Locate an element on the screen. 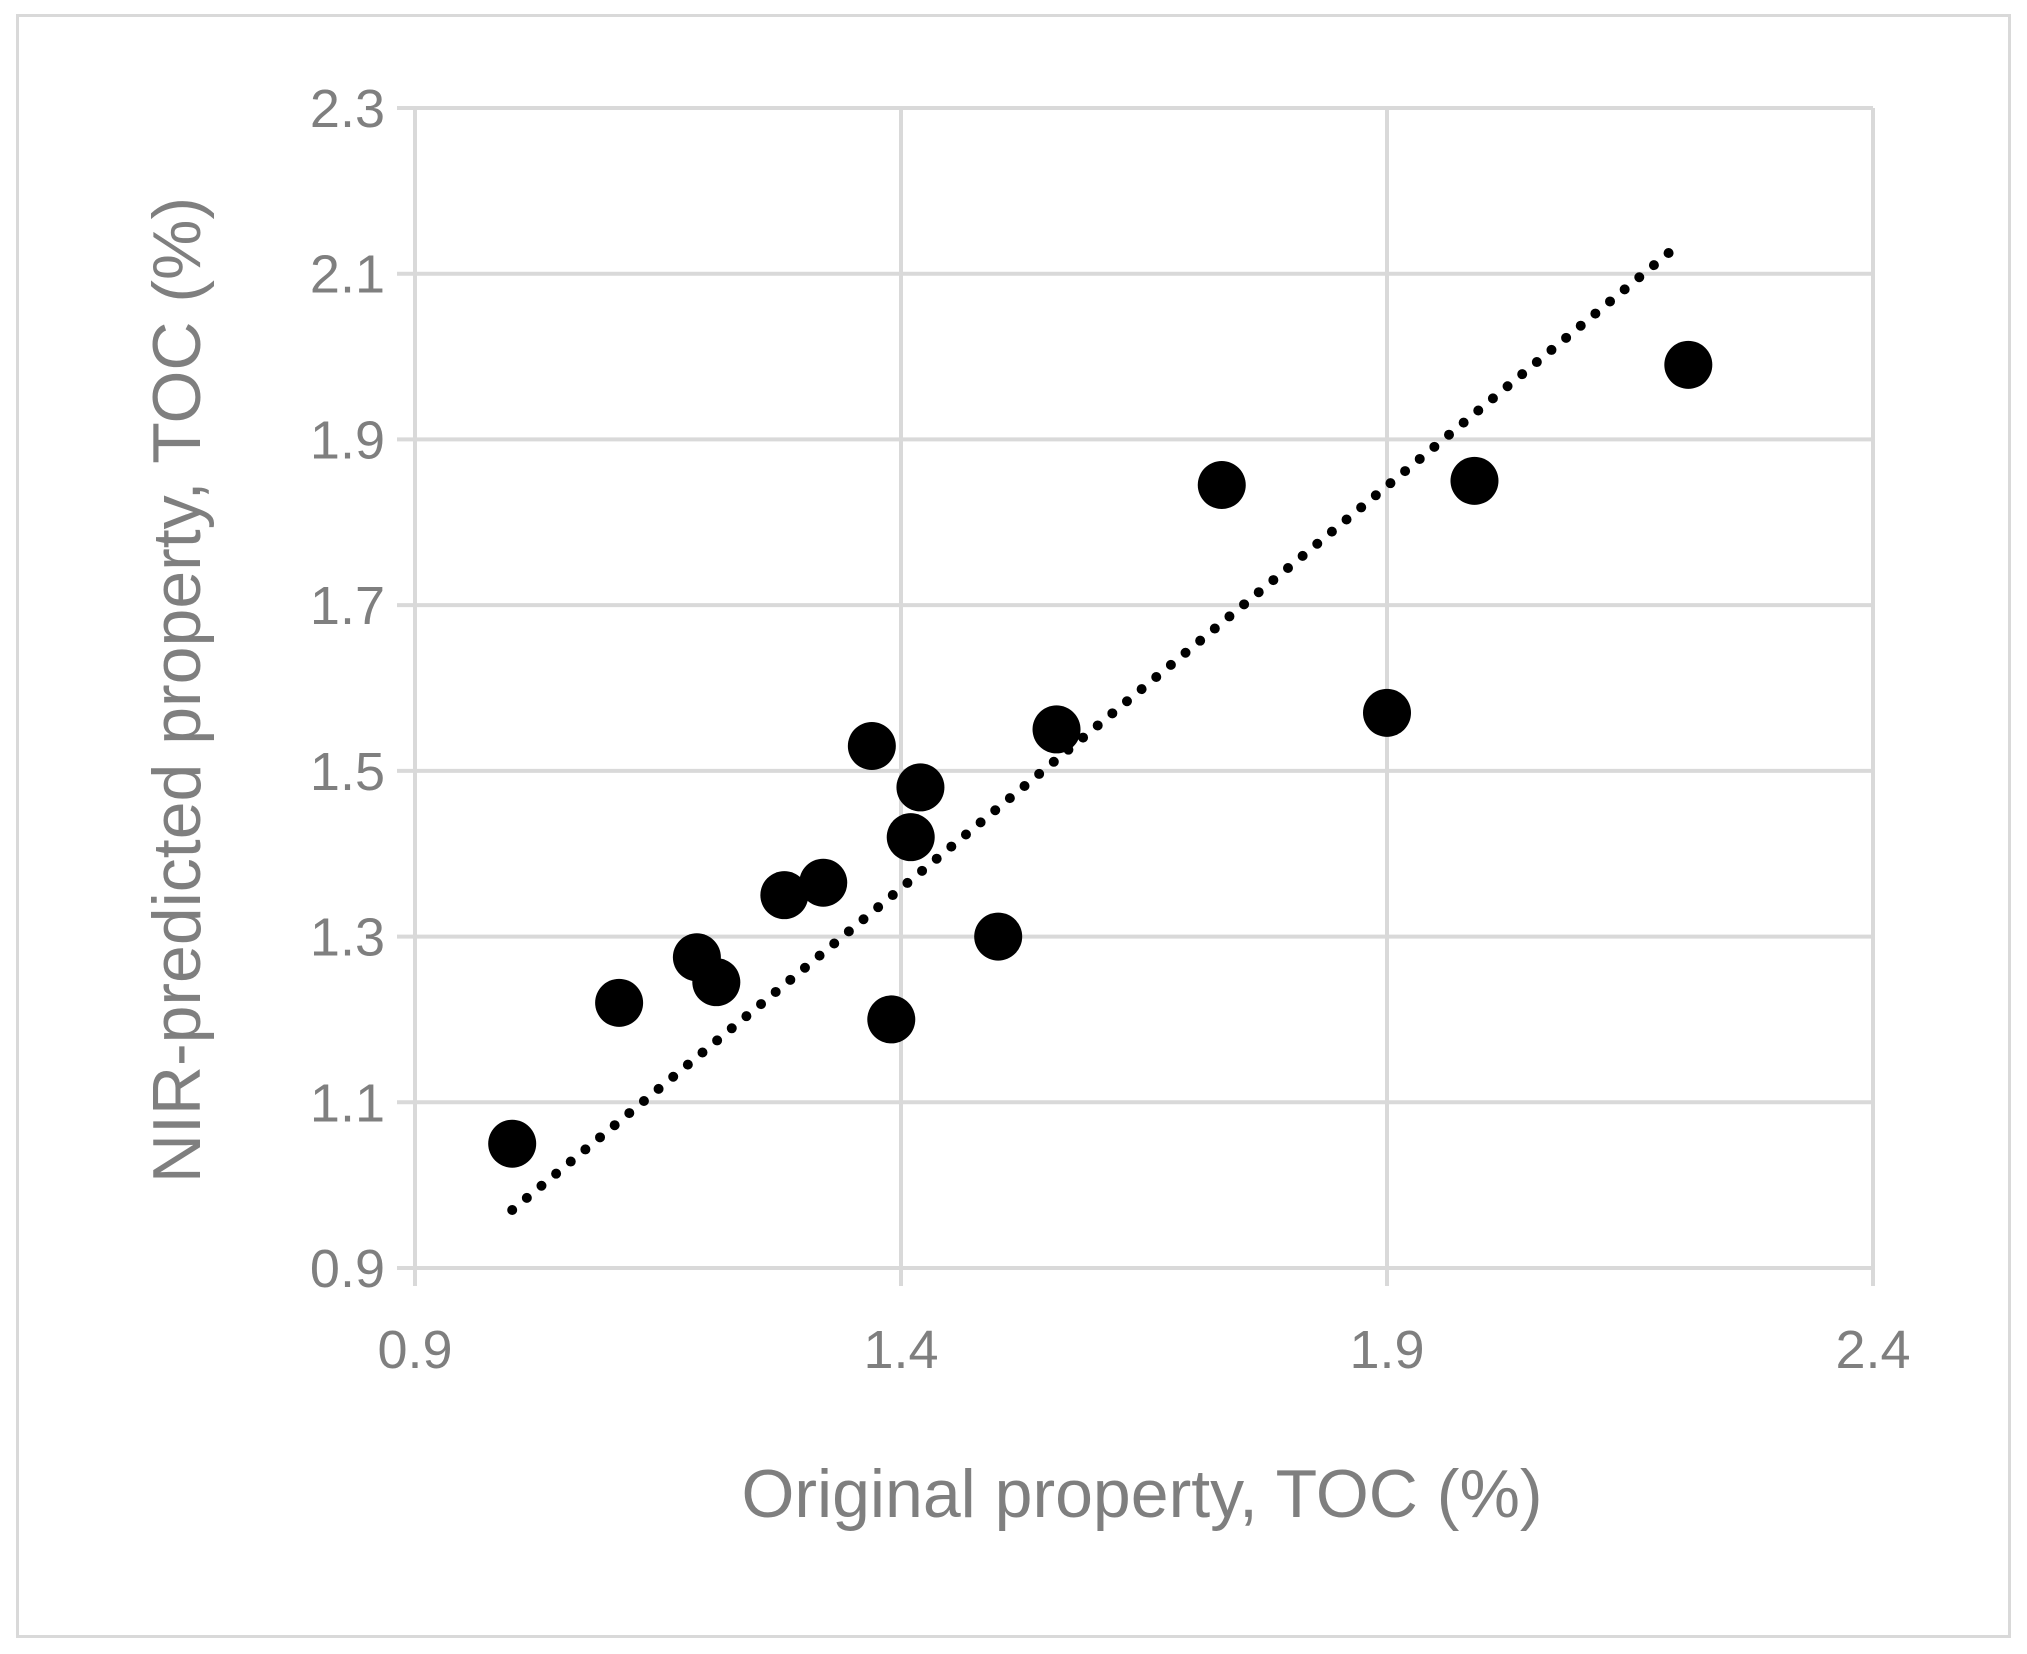 The width and height of the screenshot is (2027, 1654). y-tick-label-7: 2.3 is located at coordinates (347, 109).